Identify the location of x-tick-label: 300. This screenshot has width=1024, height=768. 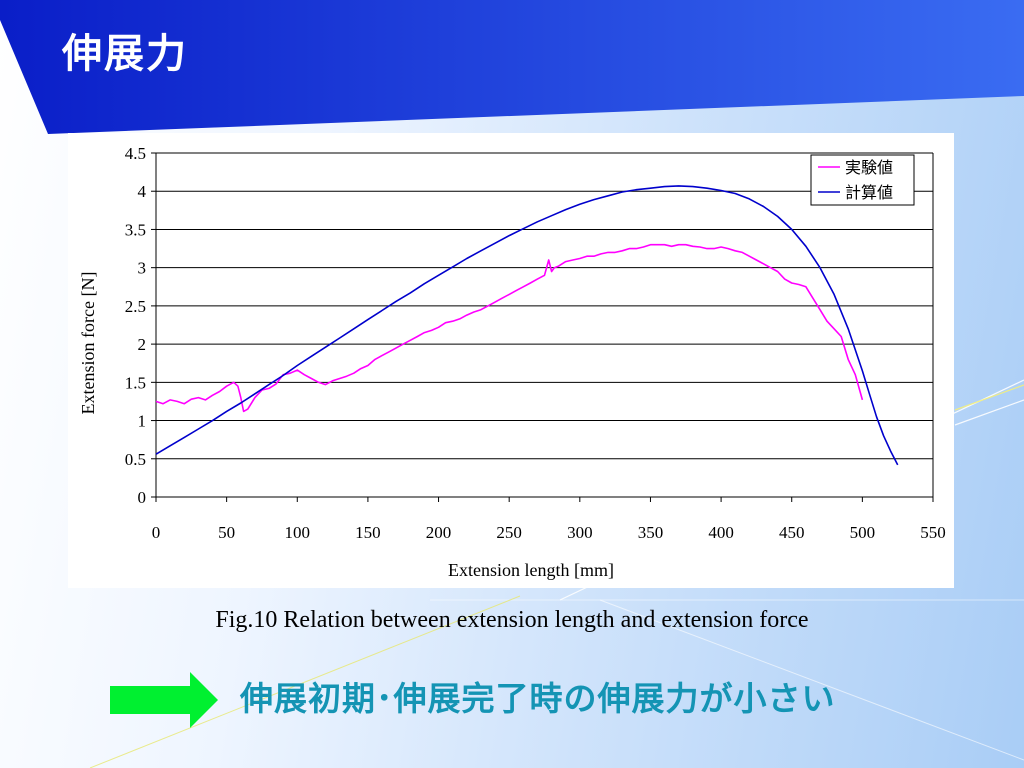
(580, 532).